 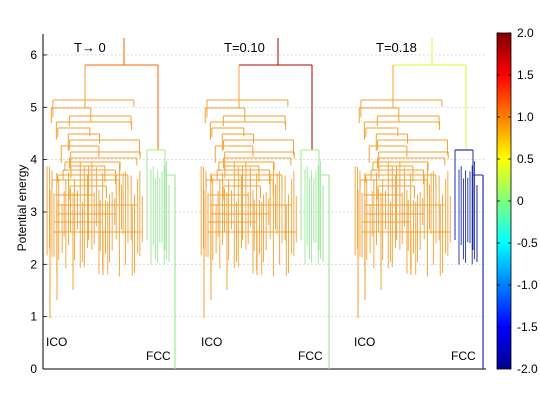 I want to click on colorbar-tick-label: -0.5, so click(x=527, y=243).